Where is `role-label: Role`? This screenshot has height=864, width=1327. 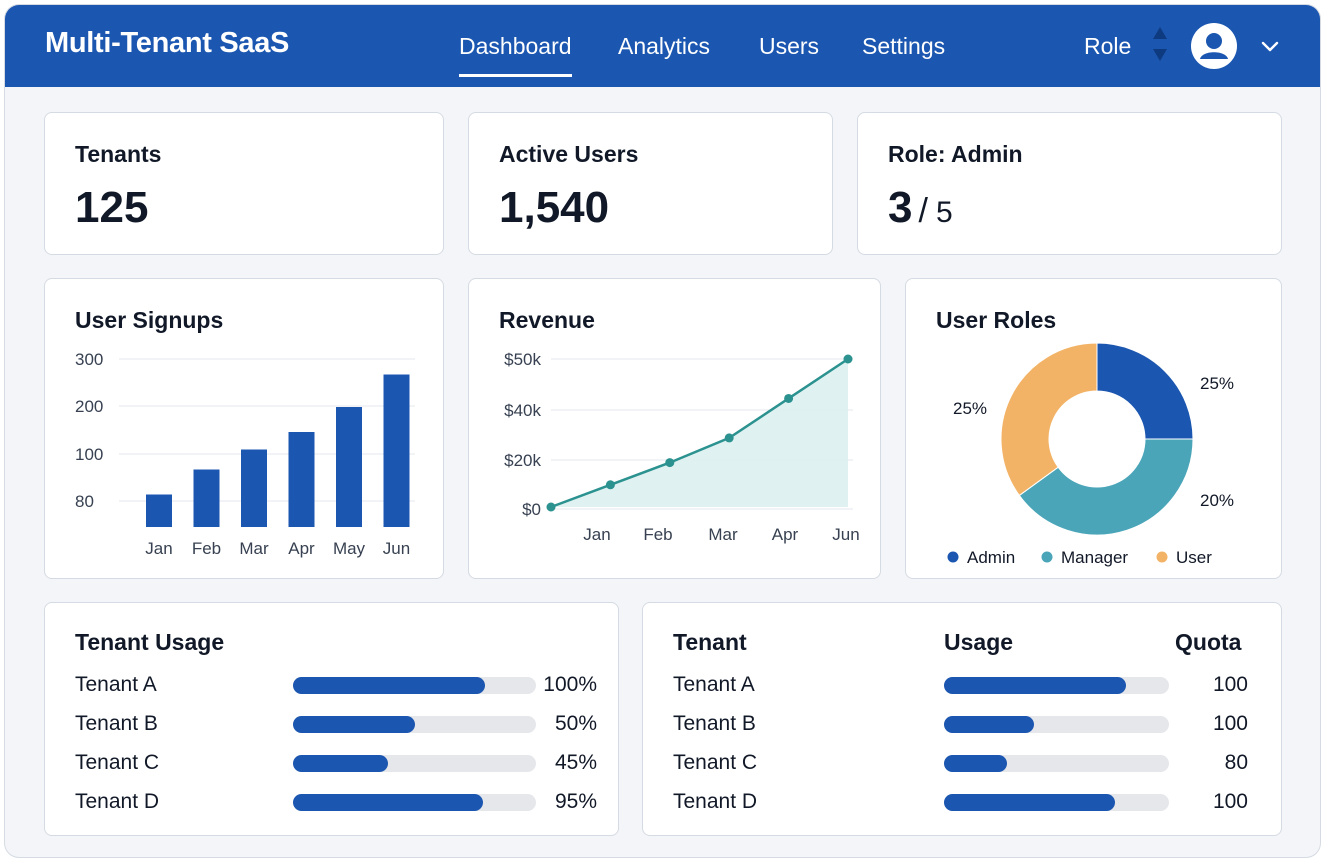
role-label: Role is located at coordinates (1108, 46).